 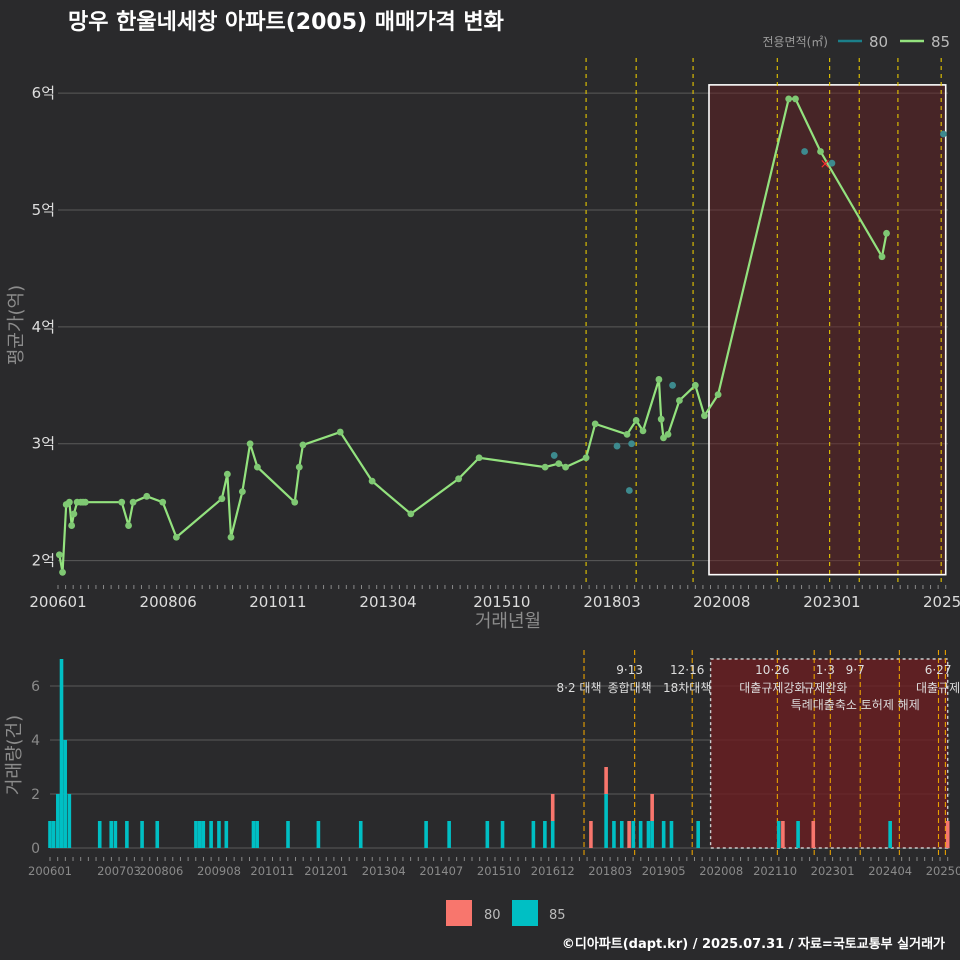 I want to click on x-tick-label: 201803, so click(x=610, y=871).